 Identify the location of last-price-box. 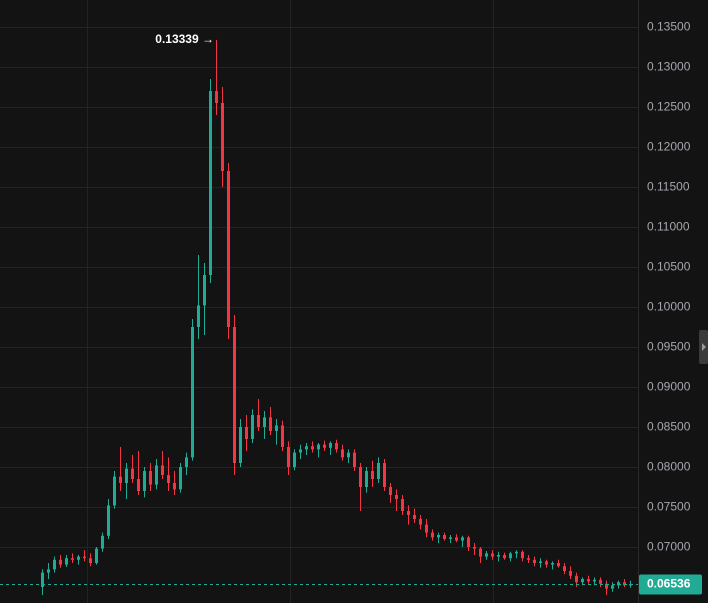
(670, 584).